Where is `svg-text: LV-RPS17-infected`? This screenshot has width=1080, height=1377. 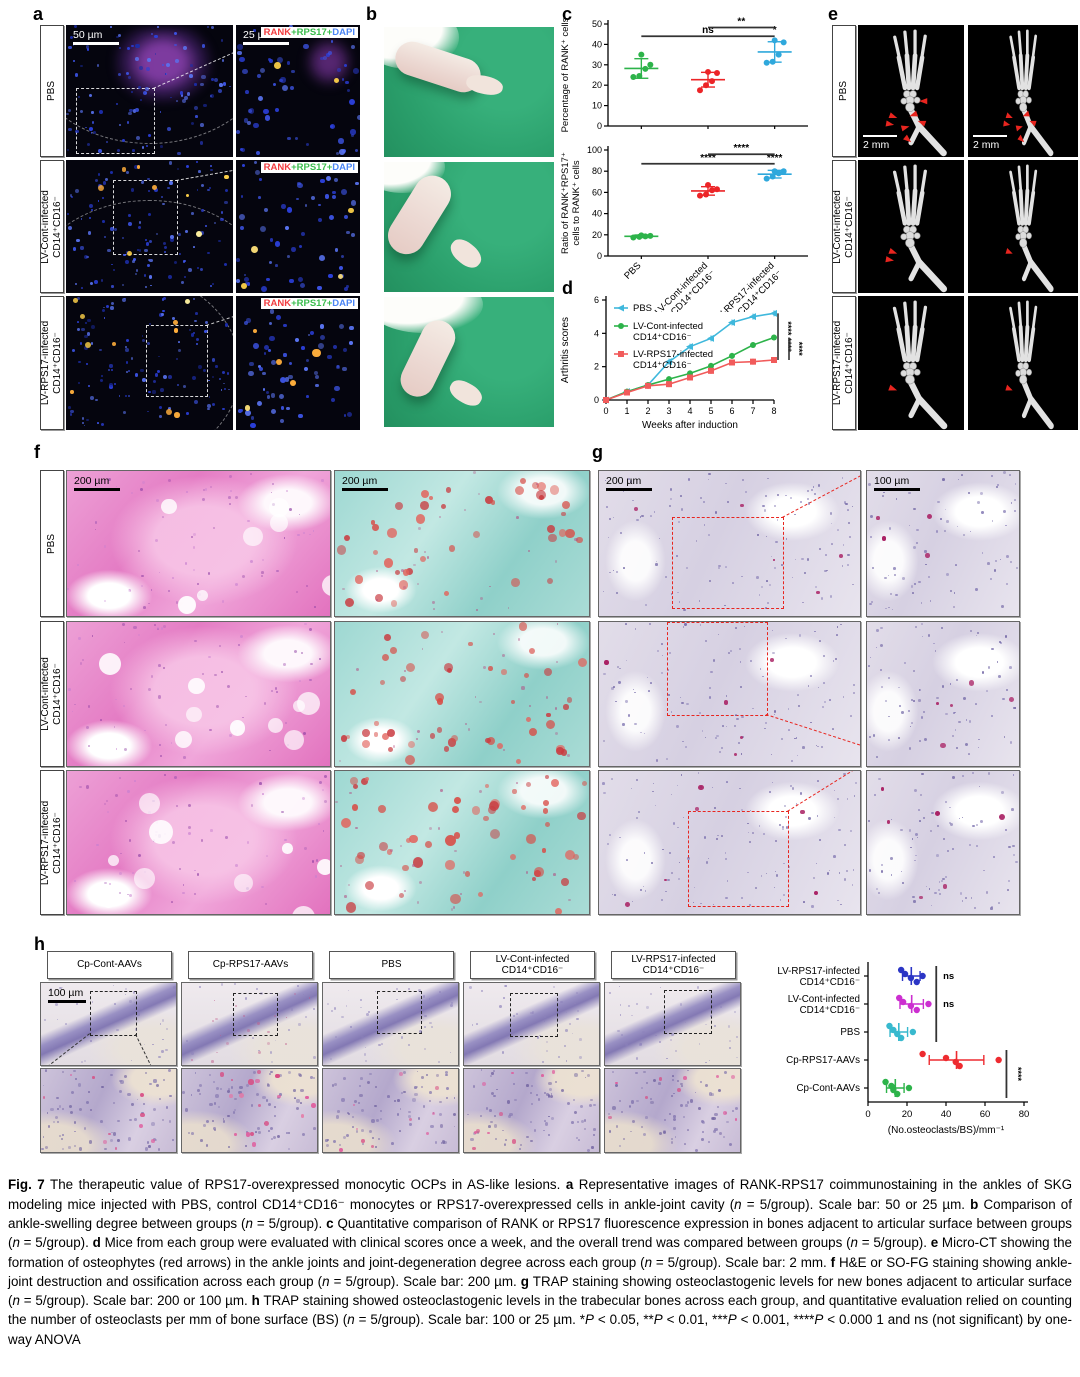
svg-text: LV-RPS17-infected is located at coordinates (673, 354).